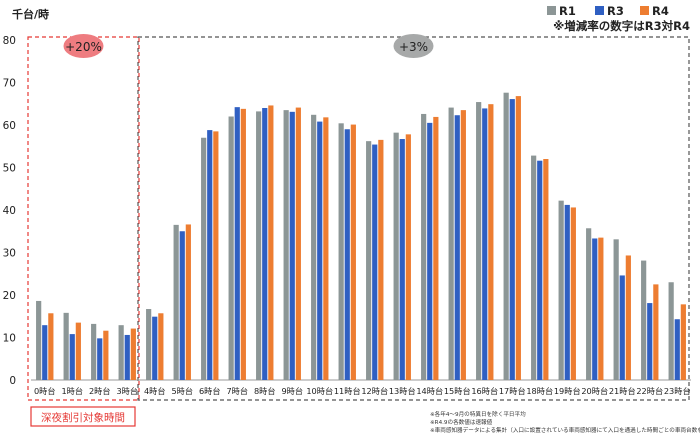 This screenshot has height=437, width=700. What do you see at coordinates (374, 391) in the screenshot?
I see `x-tick-label-12: 12時台` at bounding box center [374, 391].